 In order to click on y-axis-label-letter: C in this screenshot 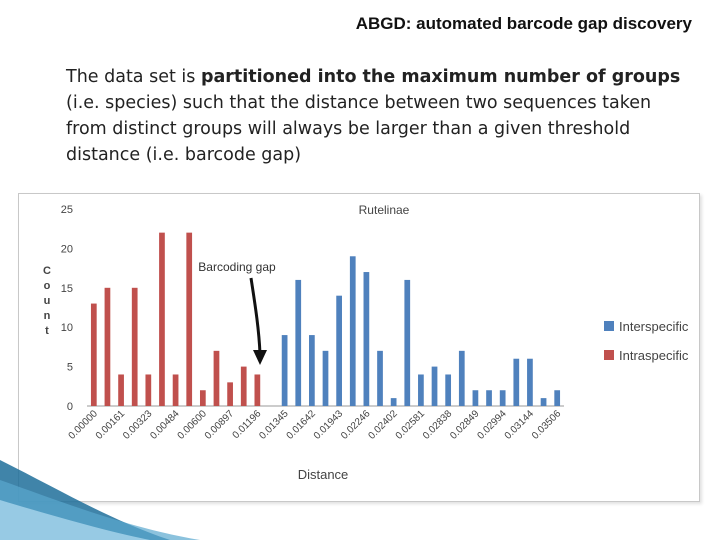, I will do `click(47, 271)`.